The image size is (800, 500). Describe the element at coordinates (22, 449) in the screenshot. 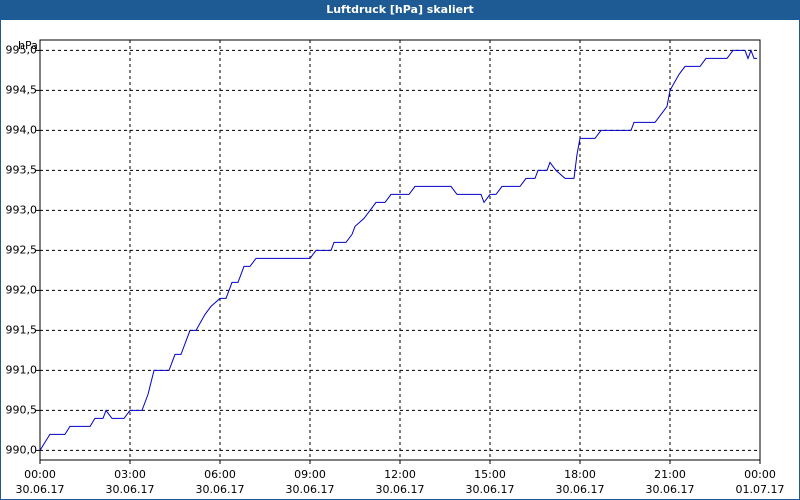

I see `y-tick-label: 990,0` at that location.